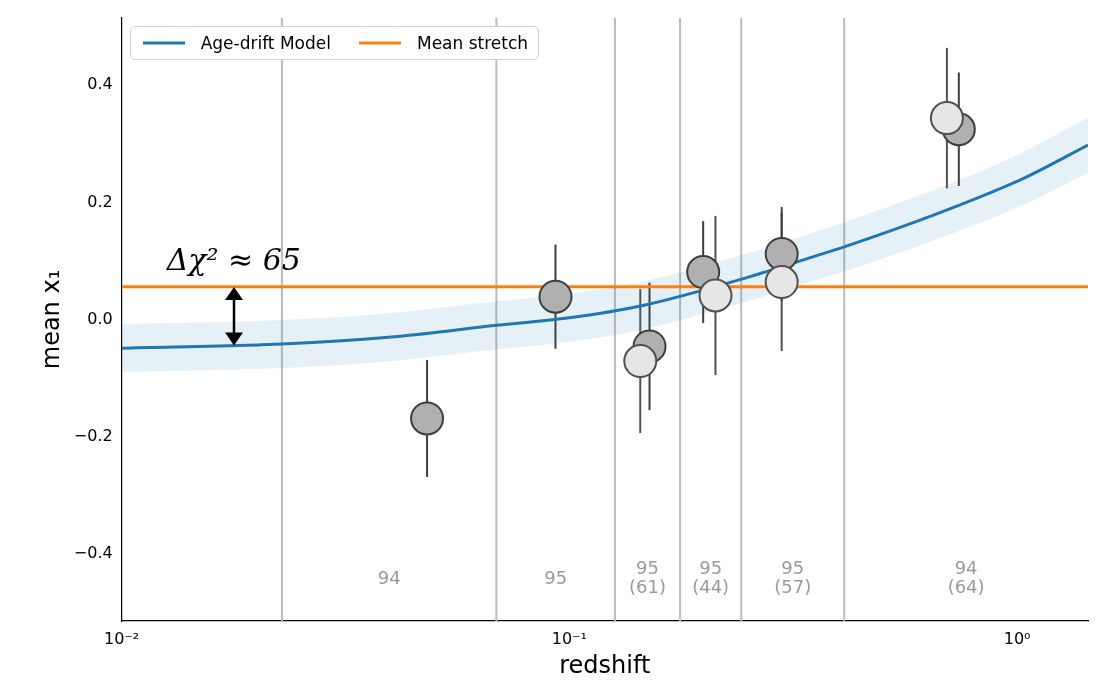 This screenshot has height=696, width=1106. Describe the element at coordinates (556, 577) in the screenshot. I see `annotation: 95` at that location.